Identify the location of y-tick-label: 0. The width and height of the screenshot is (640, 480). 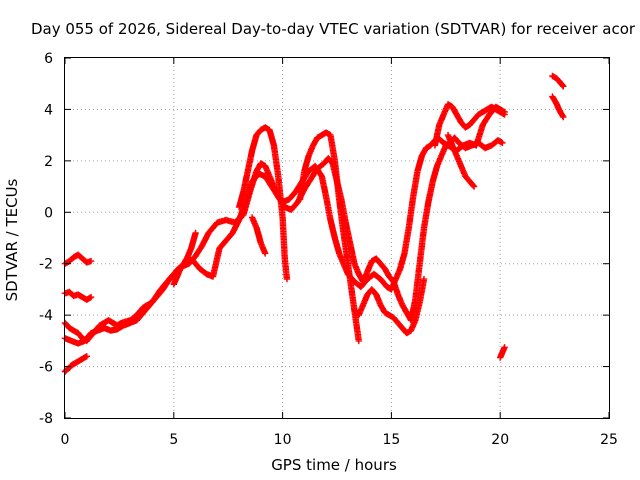
(48, 213).